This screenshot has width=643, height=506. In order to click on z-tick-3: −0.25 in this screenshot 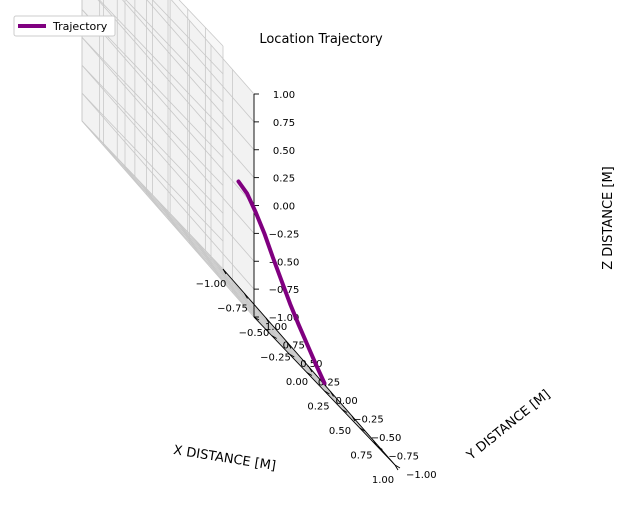, I will do `click(284, 234)`.